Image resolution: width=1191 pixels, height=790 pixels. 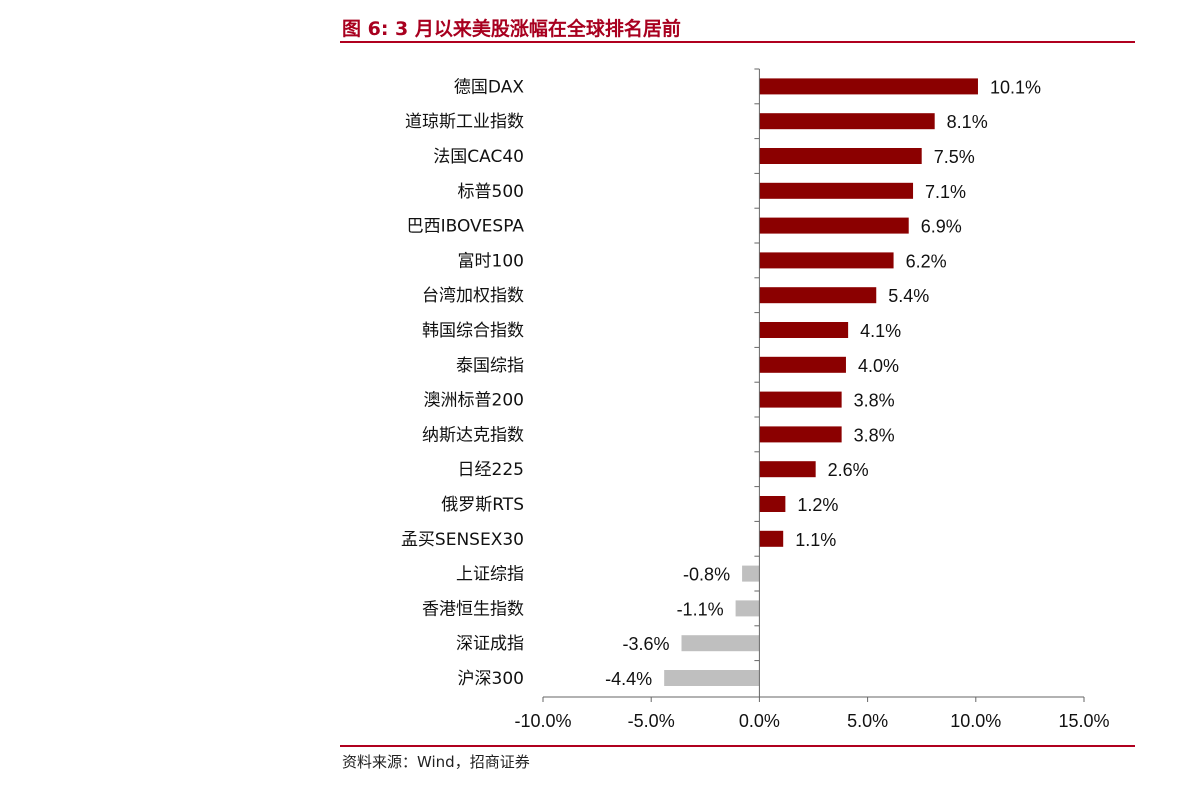 I want to click on data-label: 7.1%, so click(x=945, y=192).